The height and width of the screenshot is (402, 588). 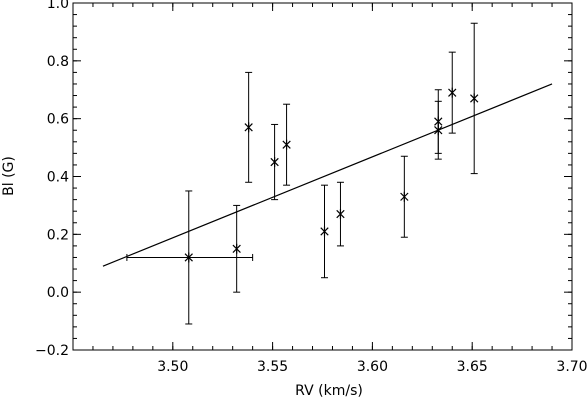 I want to click on y-tick-label: 1.0, so click(x=58, y=6).